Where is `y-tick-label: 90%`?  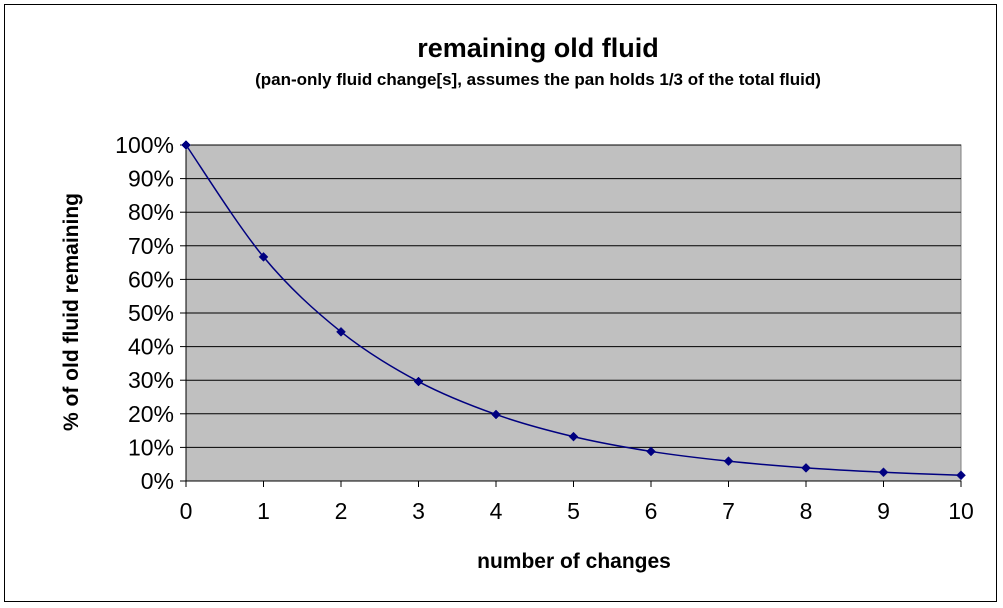 y-tick-label: 90% is located at coordinates (151, 179).